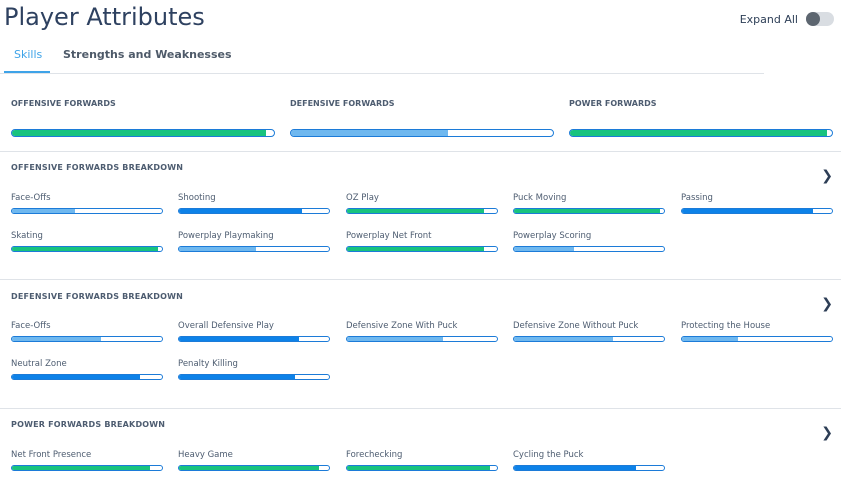 This screenshot has width=848, height=495. Describe the element at coordinates (254, 462) in the screenshot. I see `stat-item: Heavy Game` at that location.